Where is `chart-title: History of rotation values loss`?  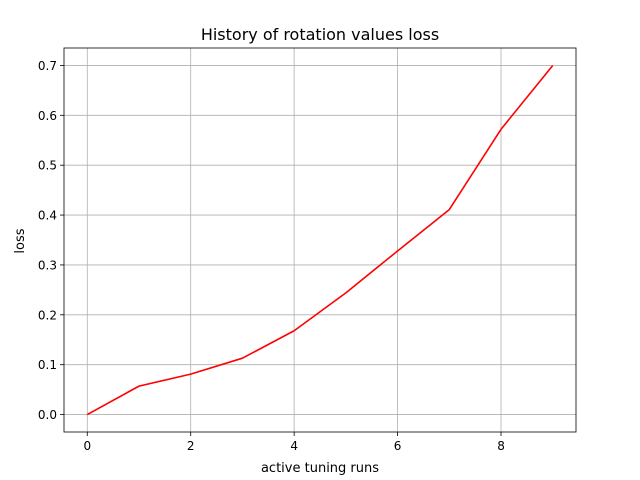
chart-title: History of rotation values loss is located at coordinates (320, 34).